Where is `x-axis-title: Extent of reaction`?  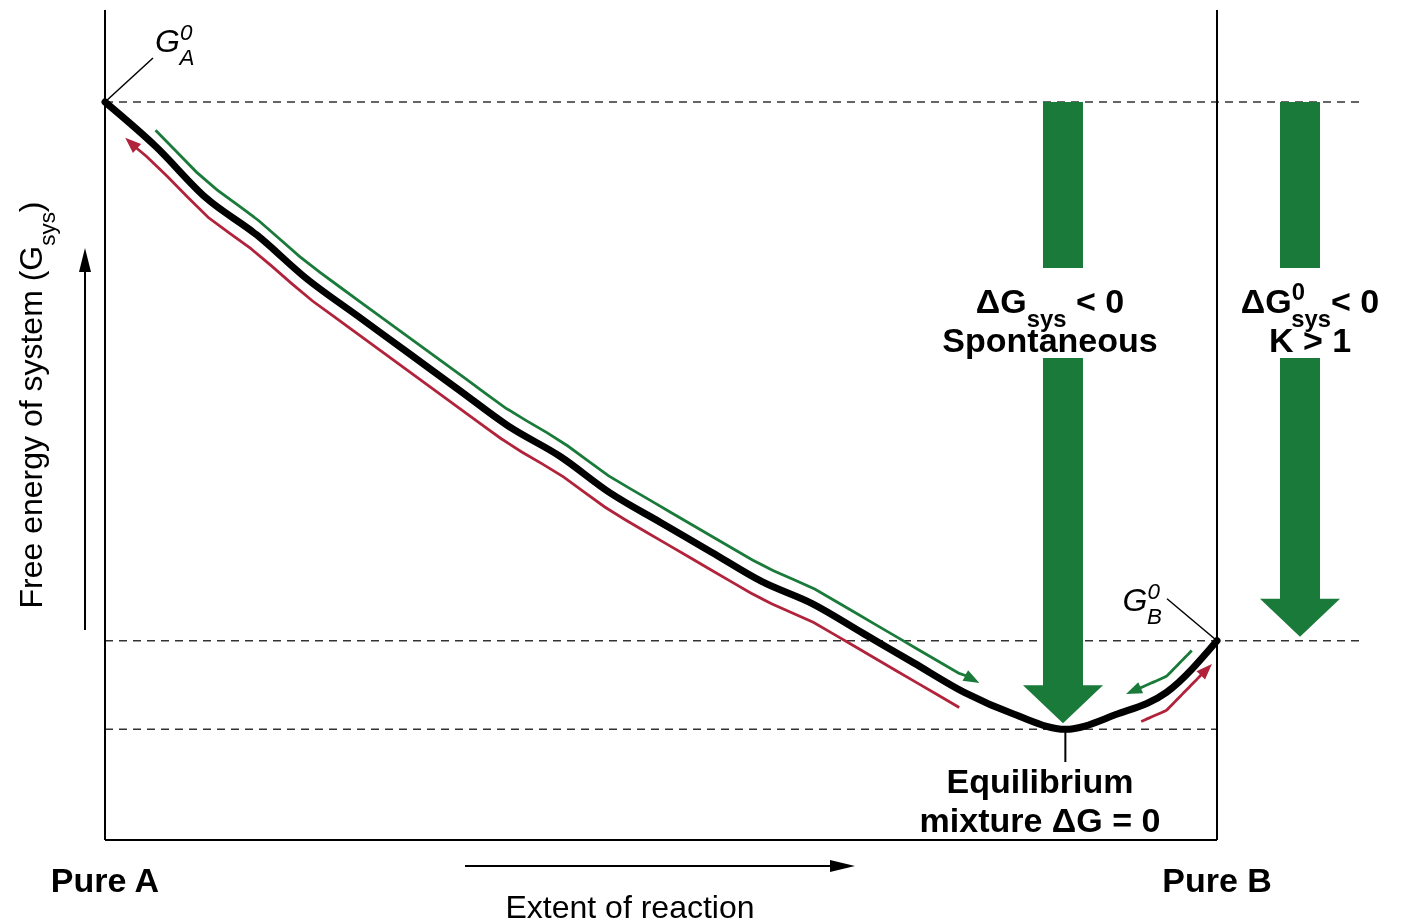
x-axis-title: Extent of reaction is located at coordinates (630, 906).